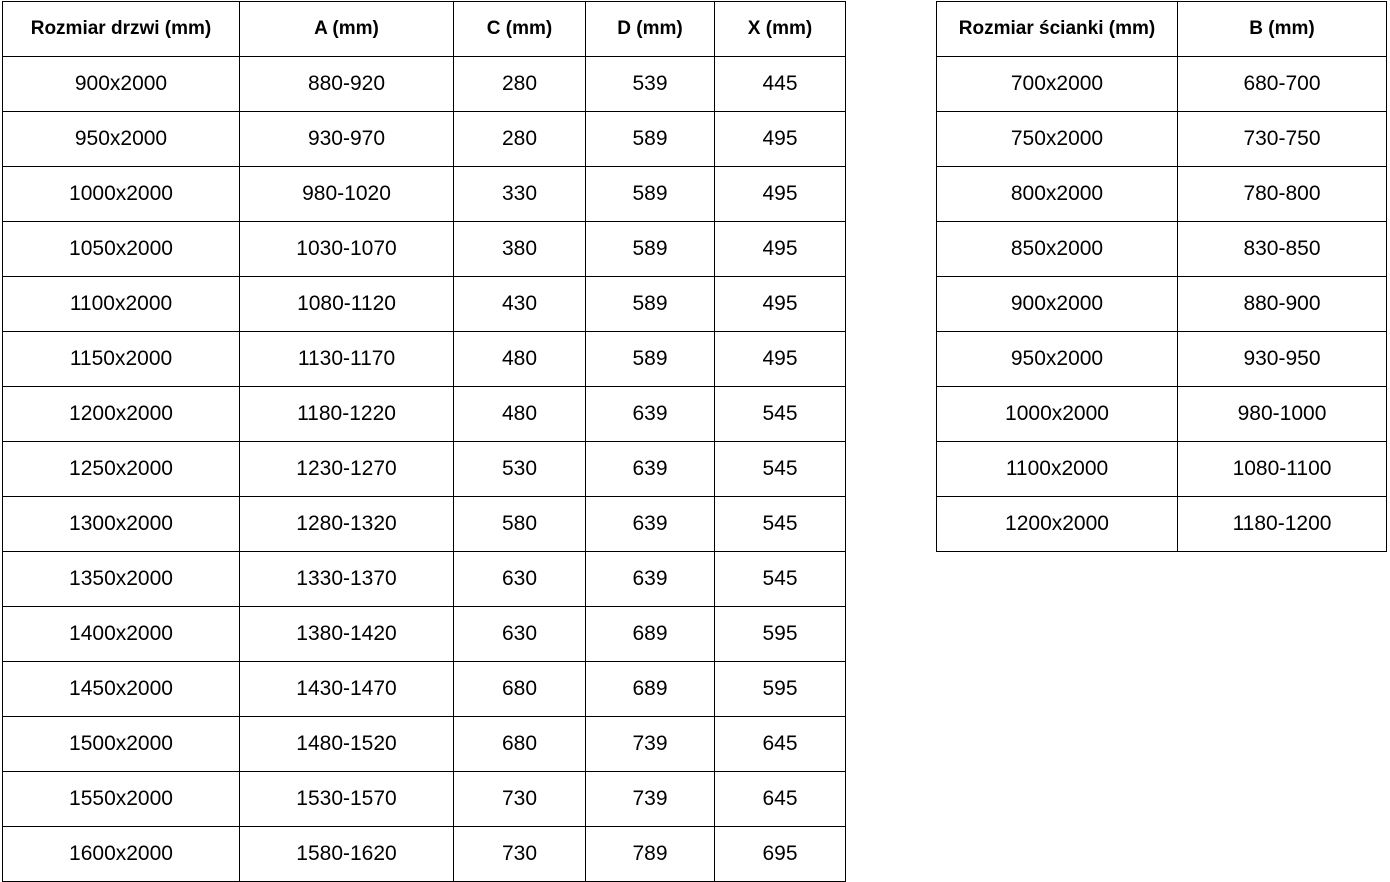 The width and height of the screenshot is (1390, 882). What do you see at coordinates (1057, 194) in the screenshot?
I see `wall-cell: 800x2000` at bounding box center [1057, 194].